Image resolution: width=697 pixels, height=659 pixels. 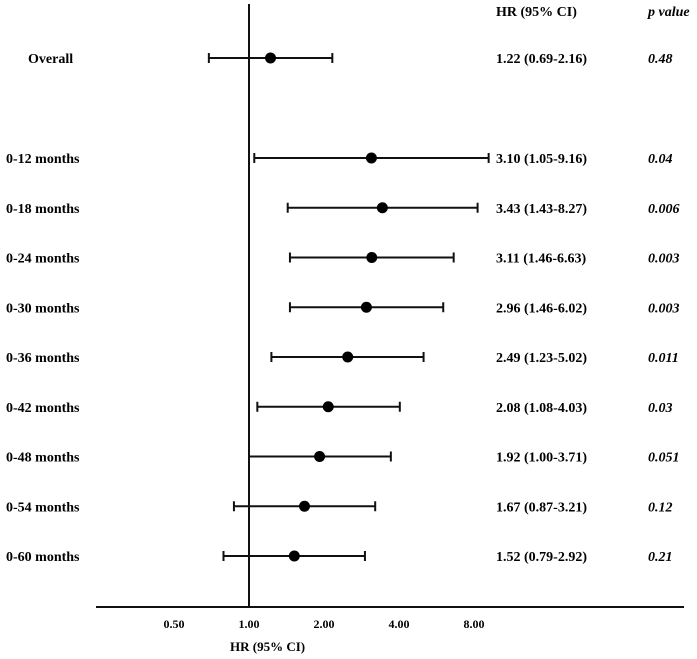 What do you see at coordinates (267, 646) in the screenshot?
I see `x-axis-label: HR (95% CI)` at bounding box center [267, 646].